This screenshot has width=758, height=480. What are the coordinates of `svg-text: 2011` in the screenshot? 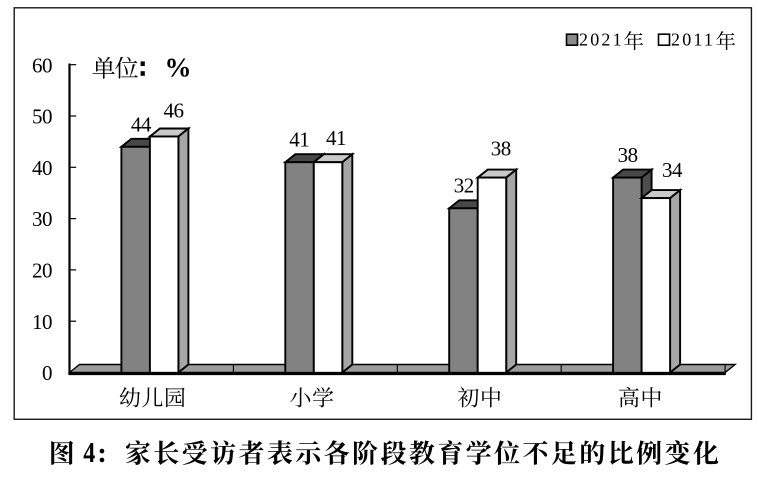 It's located at (693, 40).